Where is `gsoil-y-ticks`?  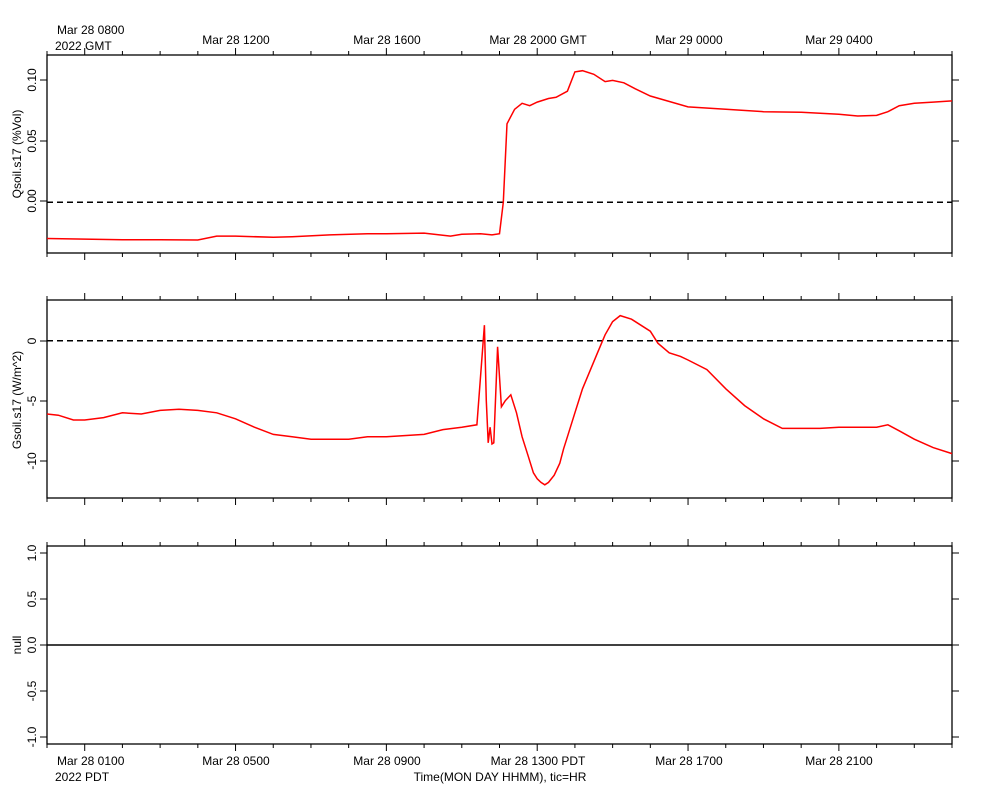 gsoil-y-ticks is located at coordinates (499, 401).